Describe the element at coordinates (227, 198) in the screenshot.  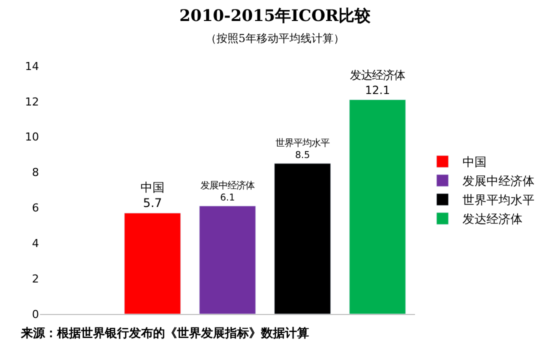
I see `data-label: 6.1` at that location.